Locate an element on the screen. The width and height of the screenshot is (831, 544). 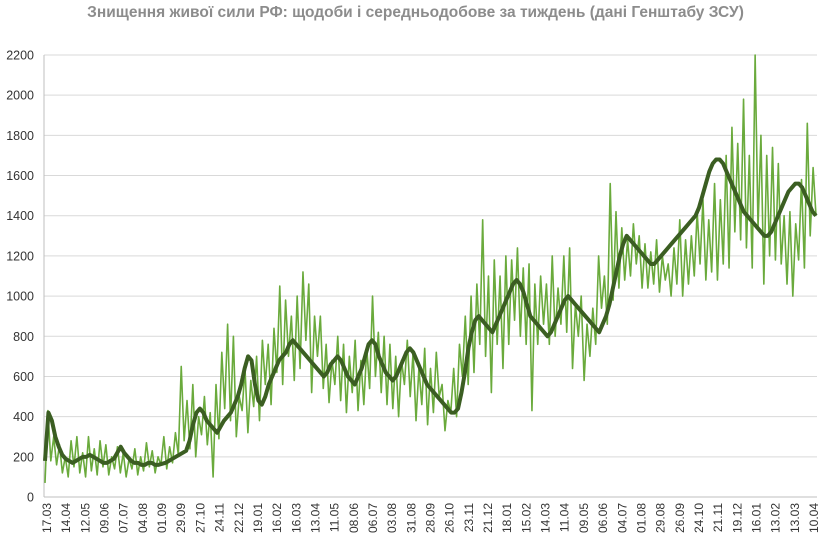
y-tick-label: 2000 is located at coordinates (20, 96).